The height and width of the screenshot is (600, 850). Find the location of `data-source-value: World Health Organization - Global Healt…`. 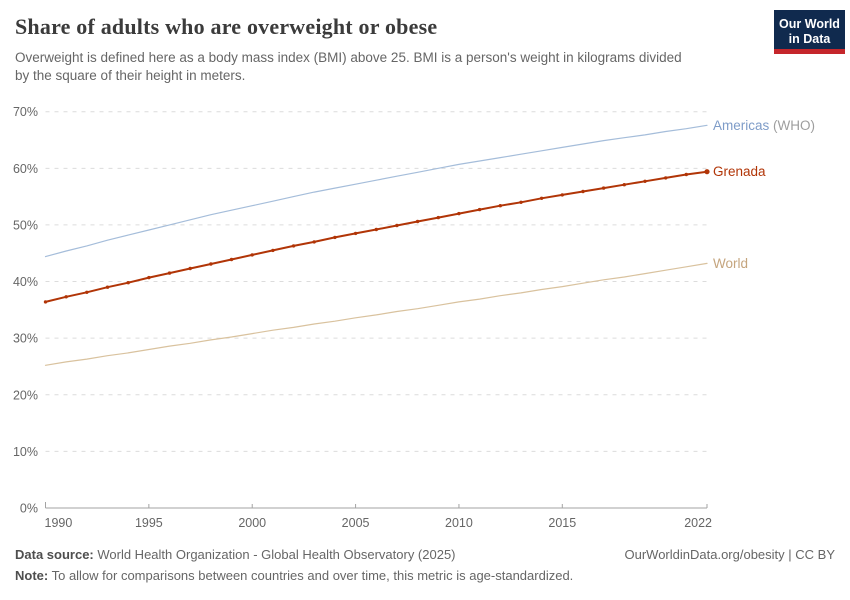

data-source-value: World Health Organization - Global Healt… is located at coordinates (274, 554).